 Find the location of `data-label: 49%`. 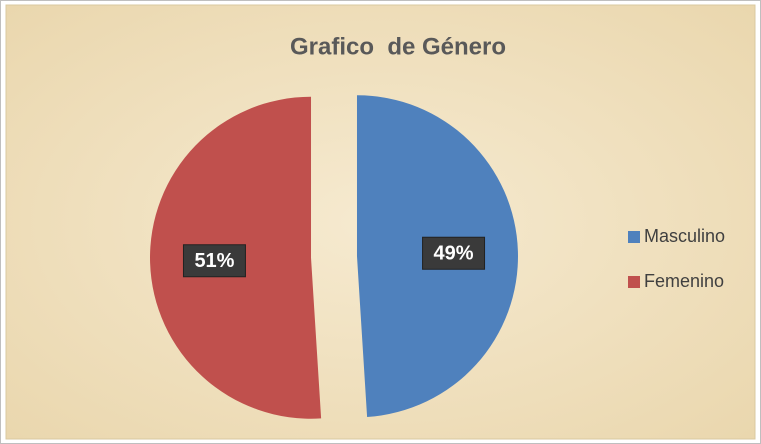

data-label: 49% is located at coordinates (454, 254).